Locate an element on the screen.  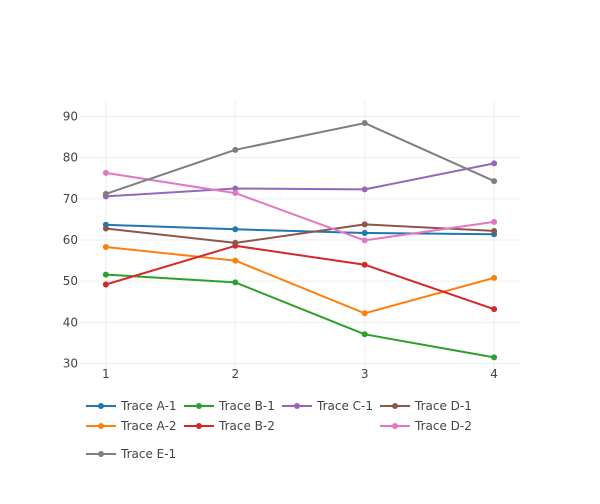
legend-label: Trace B-1 is located at coordinates (246, 406).